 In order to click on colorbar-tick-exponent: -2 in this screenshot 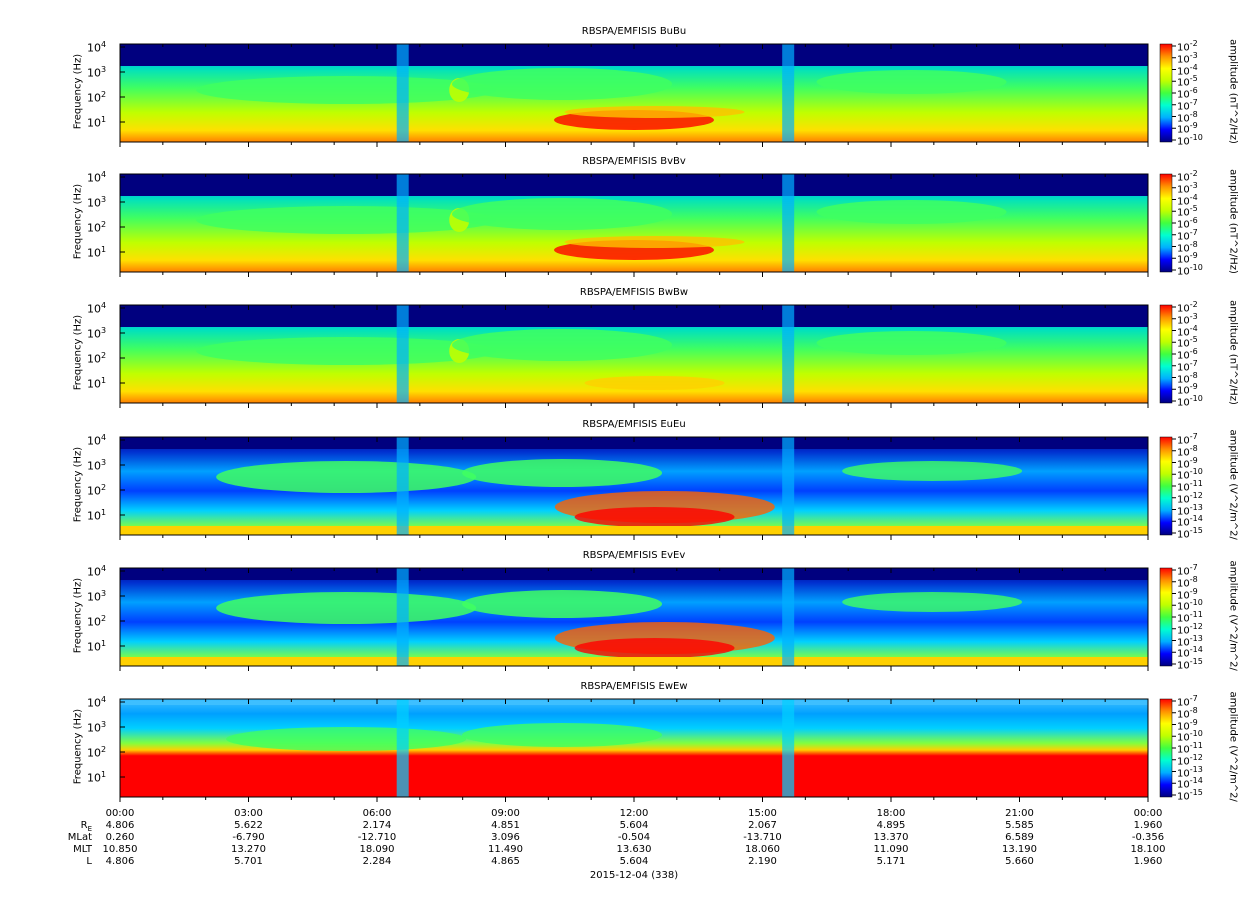, I will do `click(1193, 304)`.